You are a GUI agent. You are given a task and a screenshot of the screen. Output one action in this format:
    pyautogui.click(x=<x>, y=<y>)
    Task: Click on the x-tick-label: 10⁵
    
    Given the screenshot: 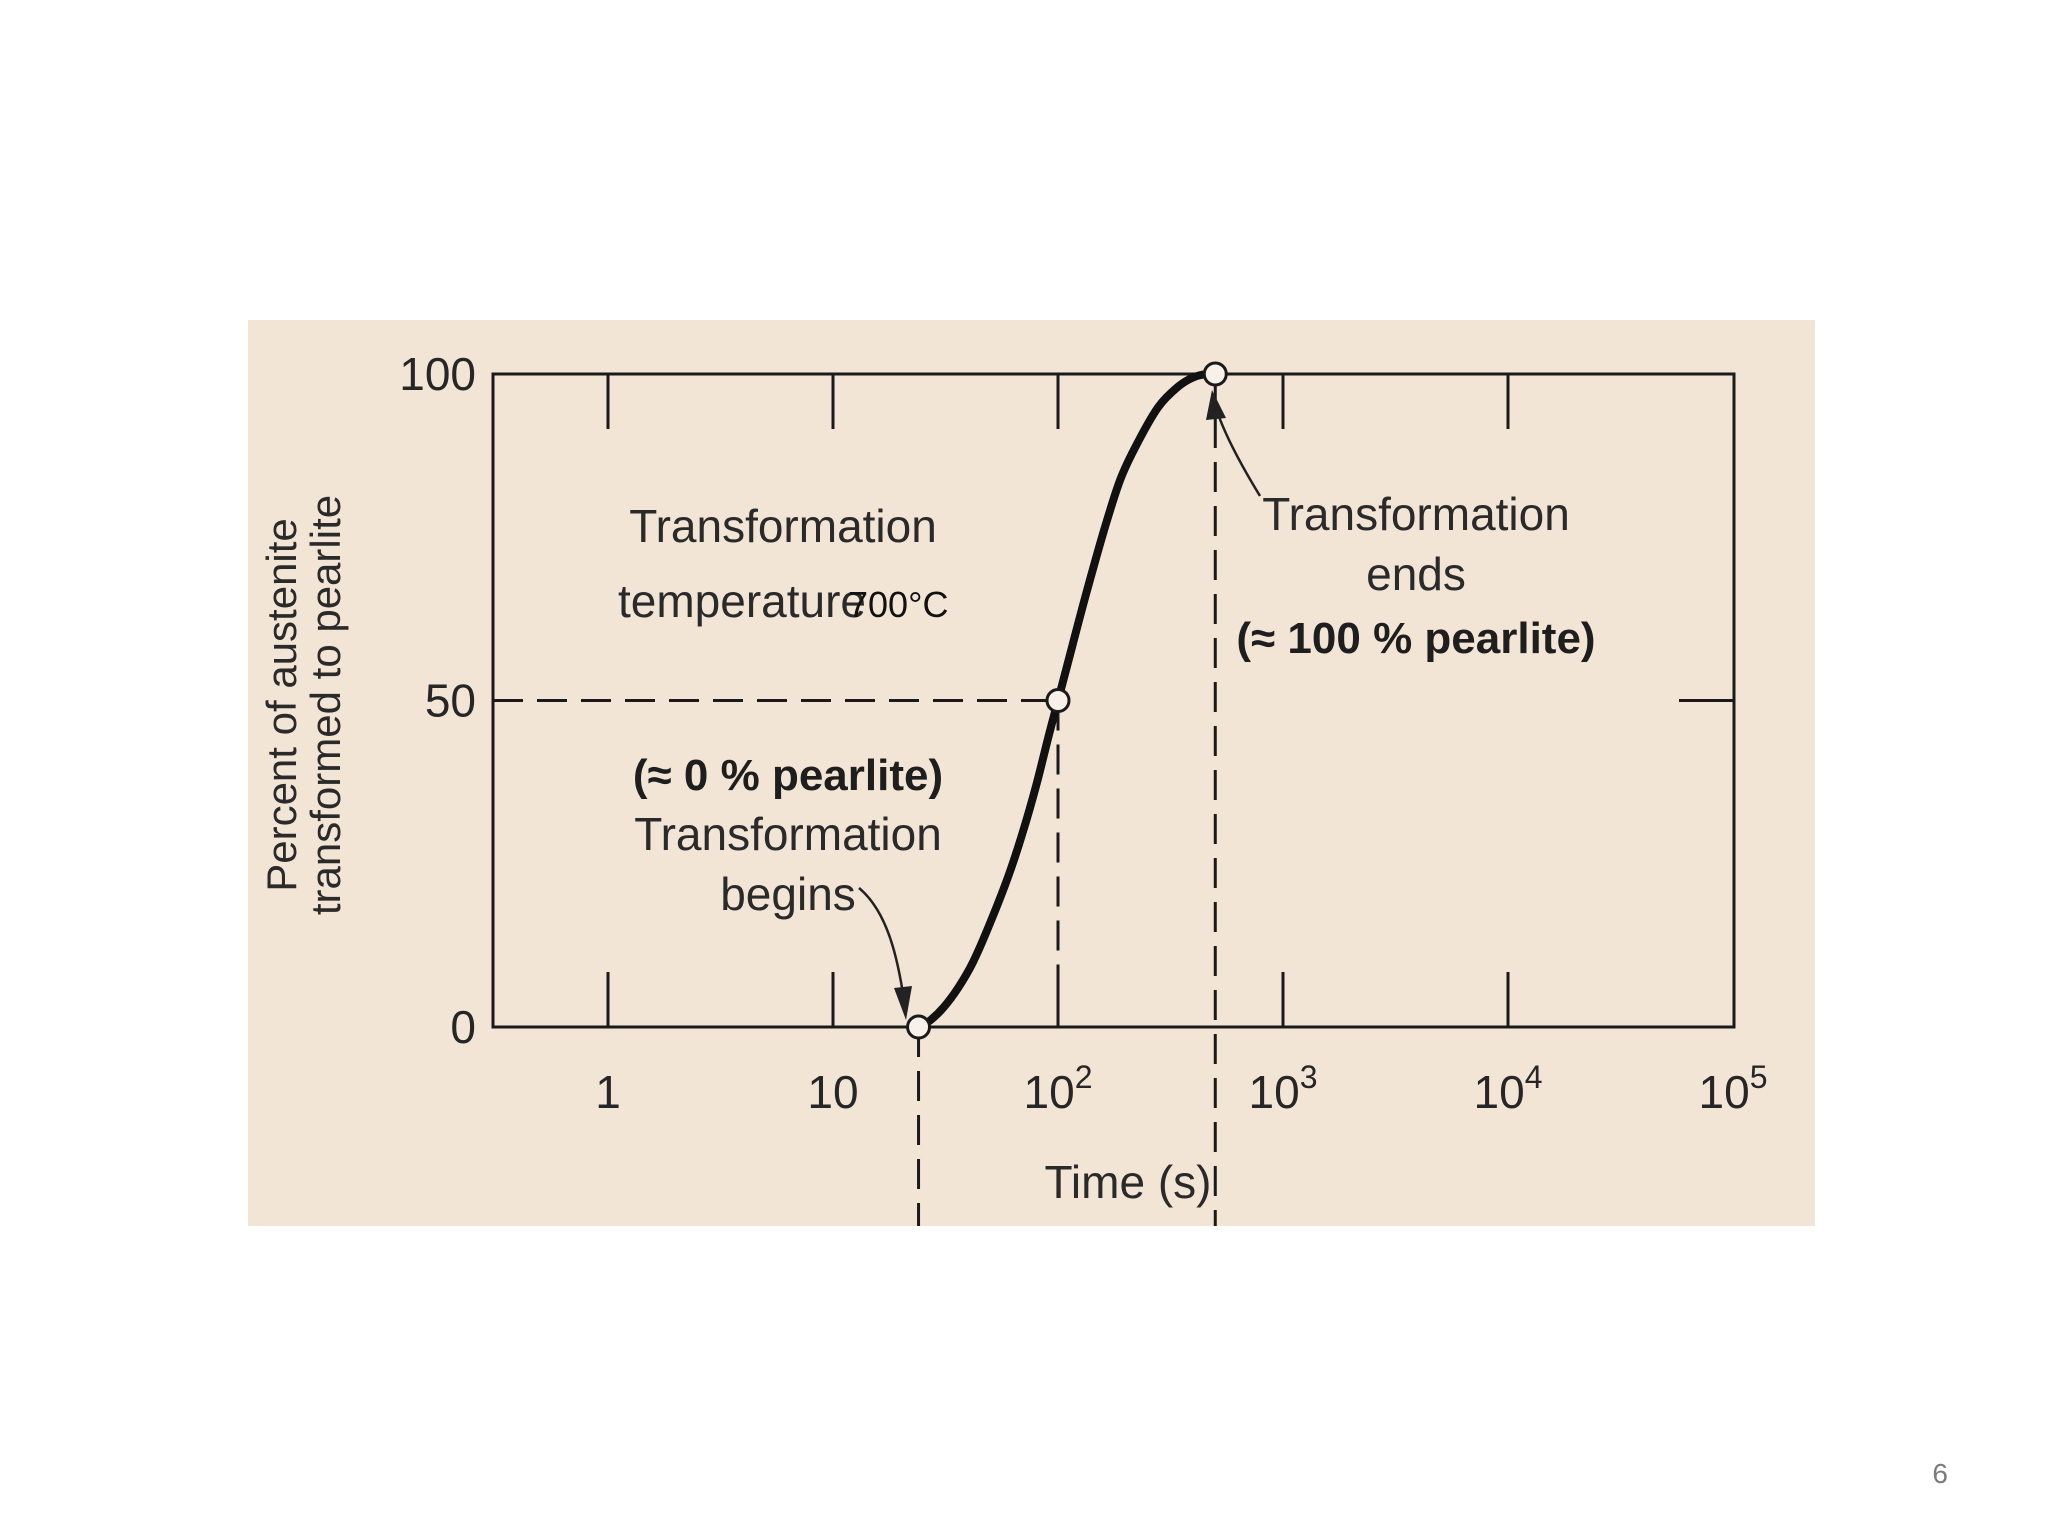 What is the action you would take?
    pyautogui.click(x=1733, y=1088)
    